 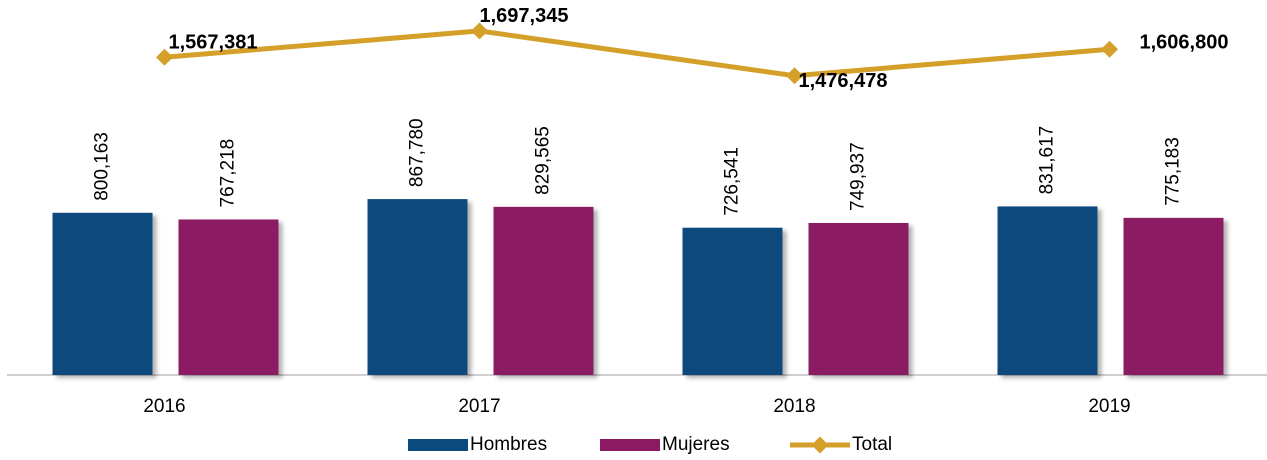 What do you see at coordinates (102, 166) in the screenshot?
I see `value-label: 800,163` at bounding box center [102, 166].